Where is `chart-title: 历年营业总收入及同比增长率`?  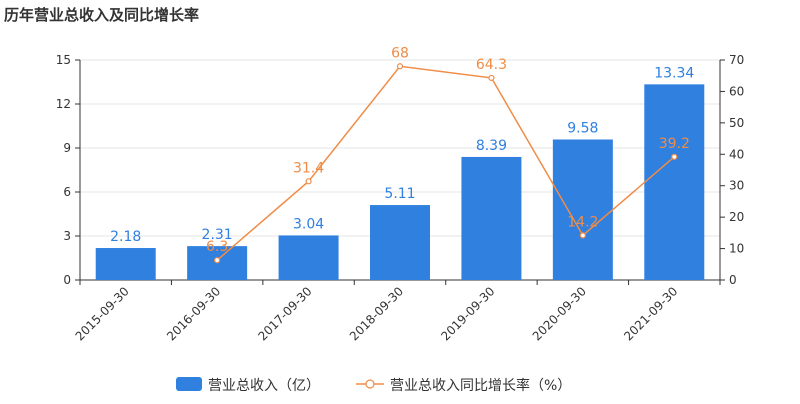 chart-title: 历年营业总收入及同比增长率 is located at coordinates (102, 15).